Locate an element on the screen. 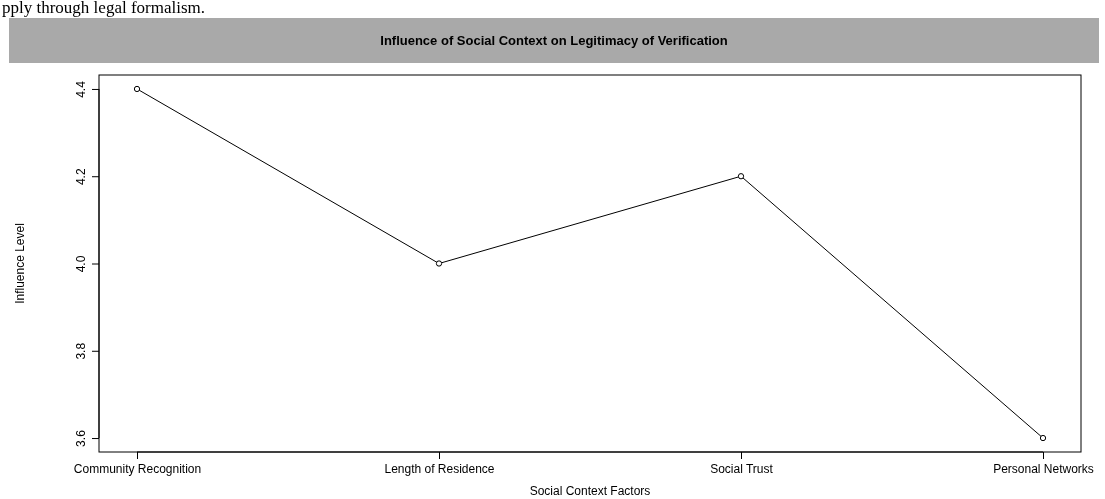  y-tick-label: 3.6 is located at coordinates (81, 438).